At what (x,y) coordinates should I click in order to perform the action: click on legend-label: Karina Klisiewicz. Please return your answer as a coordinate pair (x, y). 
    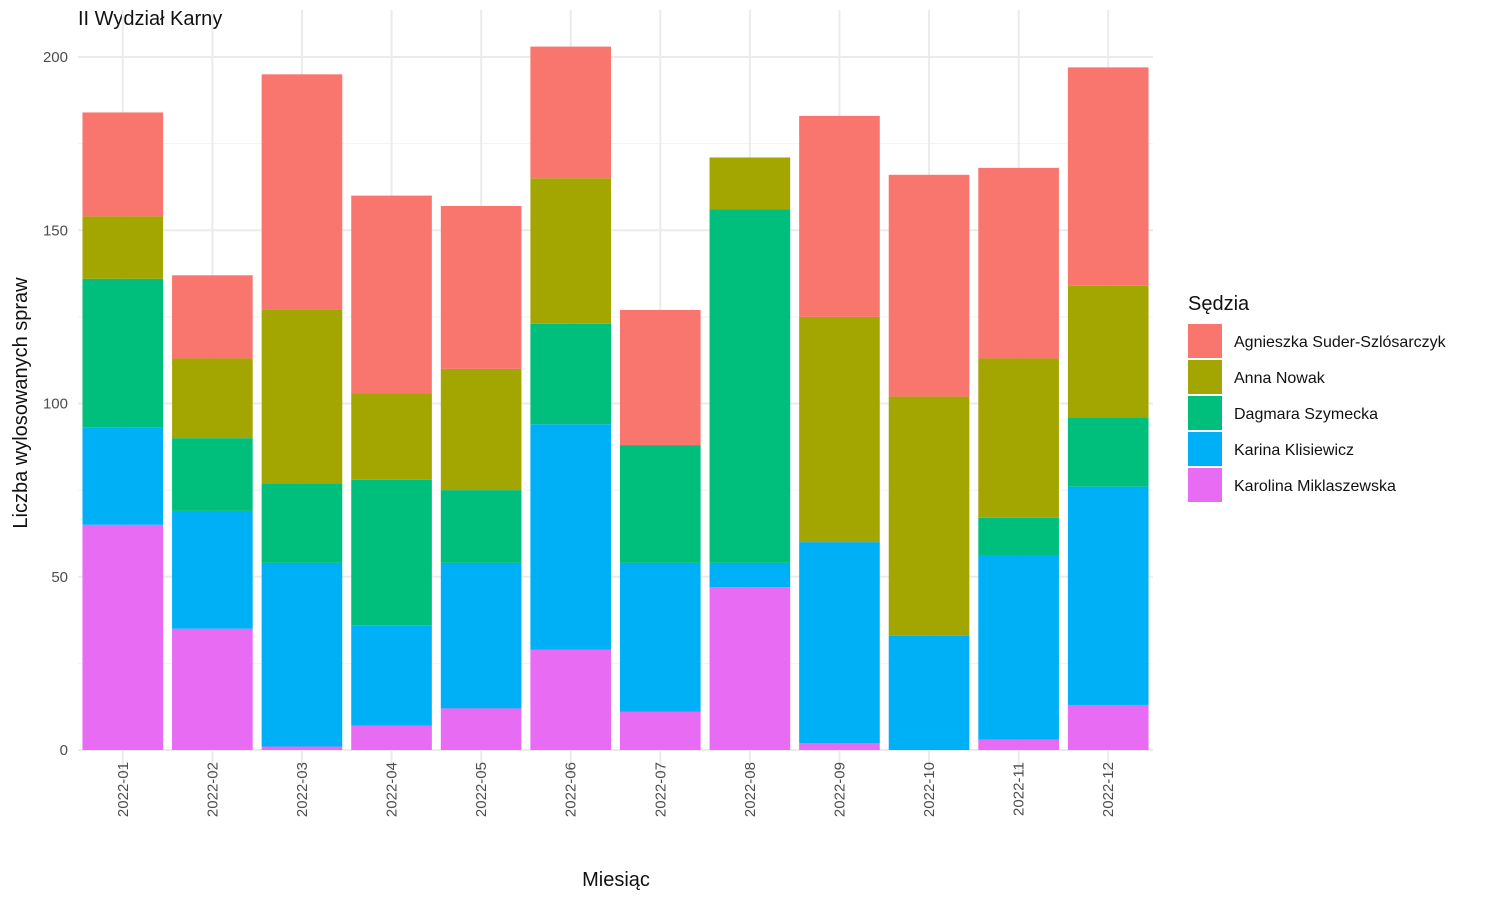
    Looking at the image, I should click on (1294, 450).